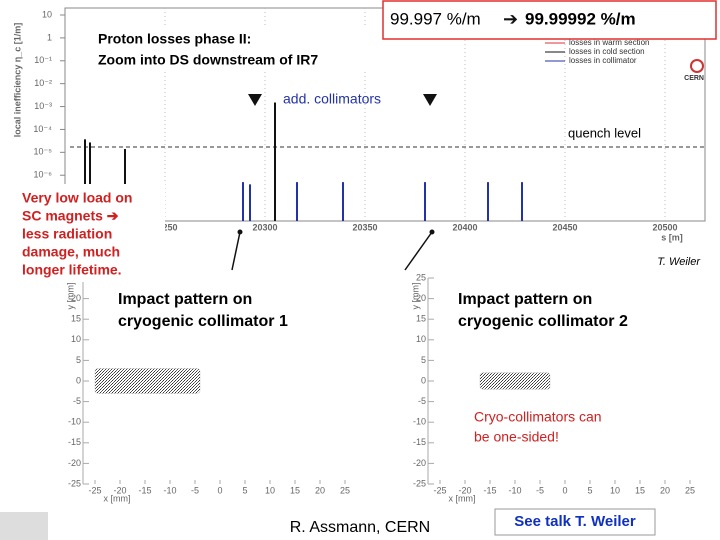  What do you see at coordinates (538, 417) in the screenshot?
I see `cryo-note: Cryo-collimators can` at bounding box center [538, 417].